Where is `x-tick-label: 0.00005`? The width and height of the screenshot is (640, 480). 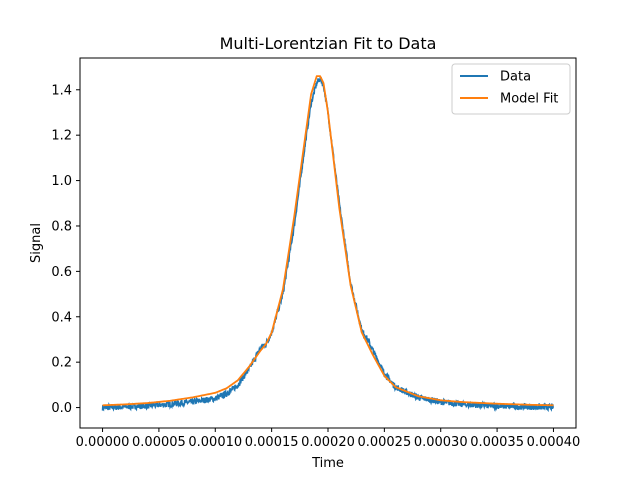 x-tick-label: 0.00005 is located at coordinates (159, 442).